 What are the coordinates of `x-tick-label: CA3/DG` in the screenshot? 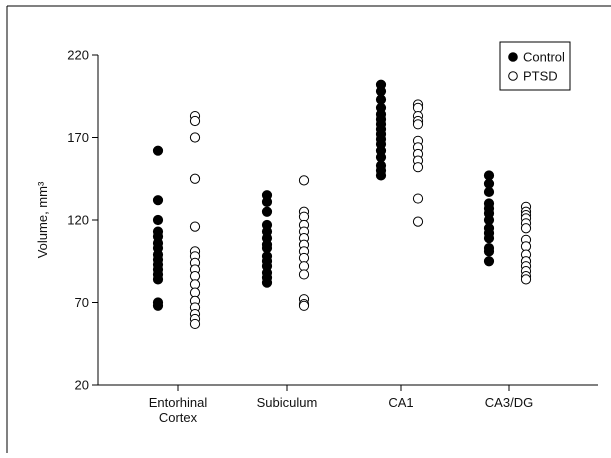 It's located at (509, 402).